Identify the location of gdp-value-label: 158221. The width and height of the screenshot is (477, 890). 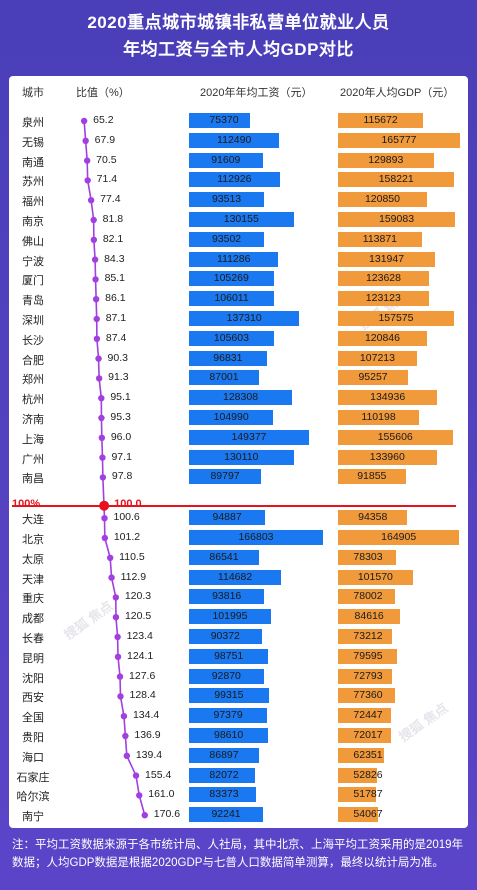
(396, 179).